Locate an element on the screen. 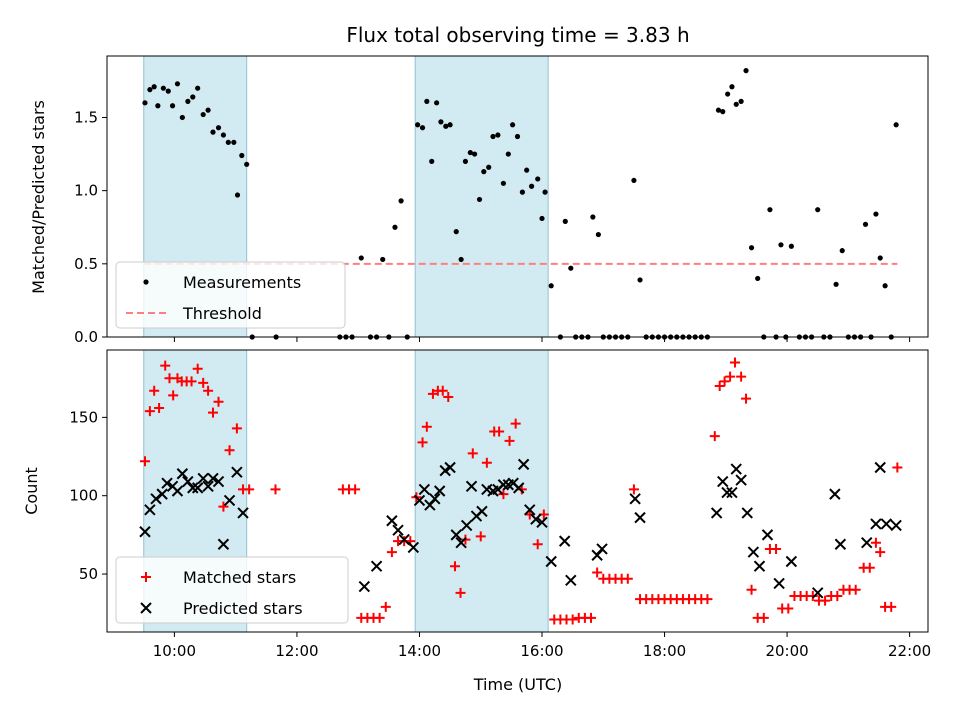 Image resolution: width=960 pixels, height=720 pixels. y-axis-label-count: Count is located at coordinates (31, 491).